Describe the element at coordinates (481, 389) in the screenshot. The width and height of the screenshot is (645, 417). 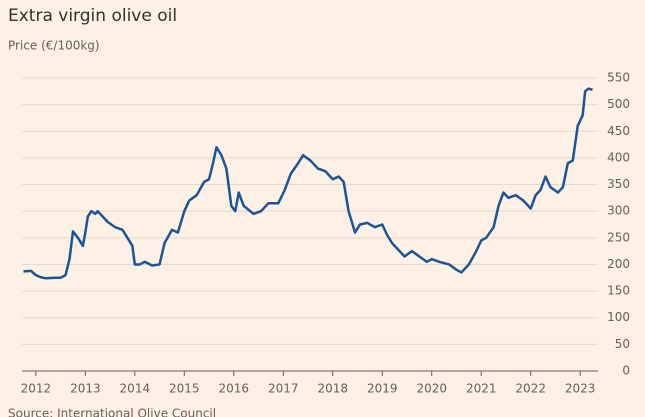
I see `x-tick-label: 2021` at that location.